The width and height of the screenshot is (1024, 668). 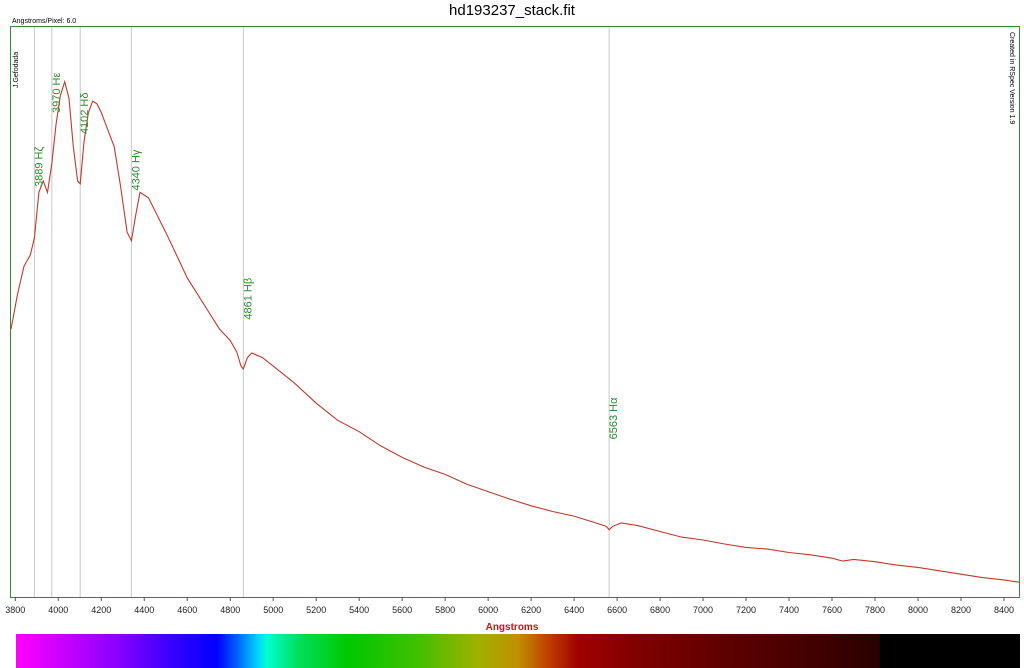 I want to click on x-tick-label-21: 8000, so click(x=918, y=610).